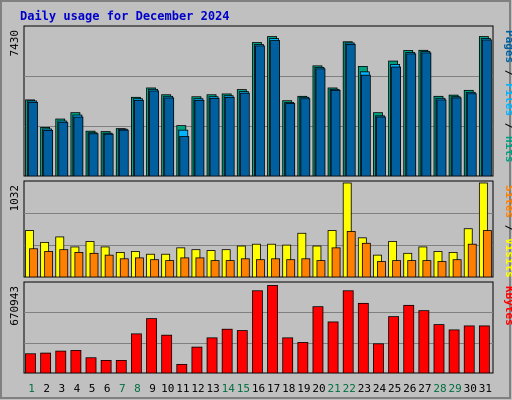 The width and height of the screenshot is (512, 400). Describe the element at coordinates (409, 388) in the screenshot. I see `x-tick-label: 26` at that location.